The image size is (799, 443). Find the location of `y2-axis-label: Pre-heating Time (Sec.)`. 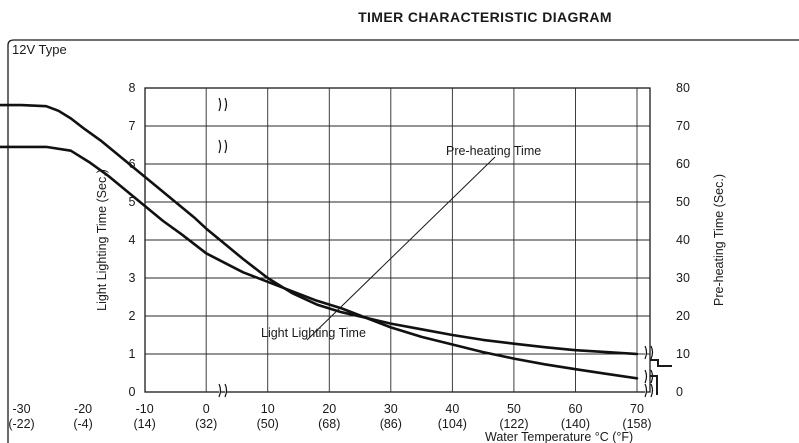

y2-axis-label: Pre-heating Time (Sec.) is located at coordinates (719, 240).